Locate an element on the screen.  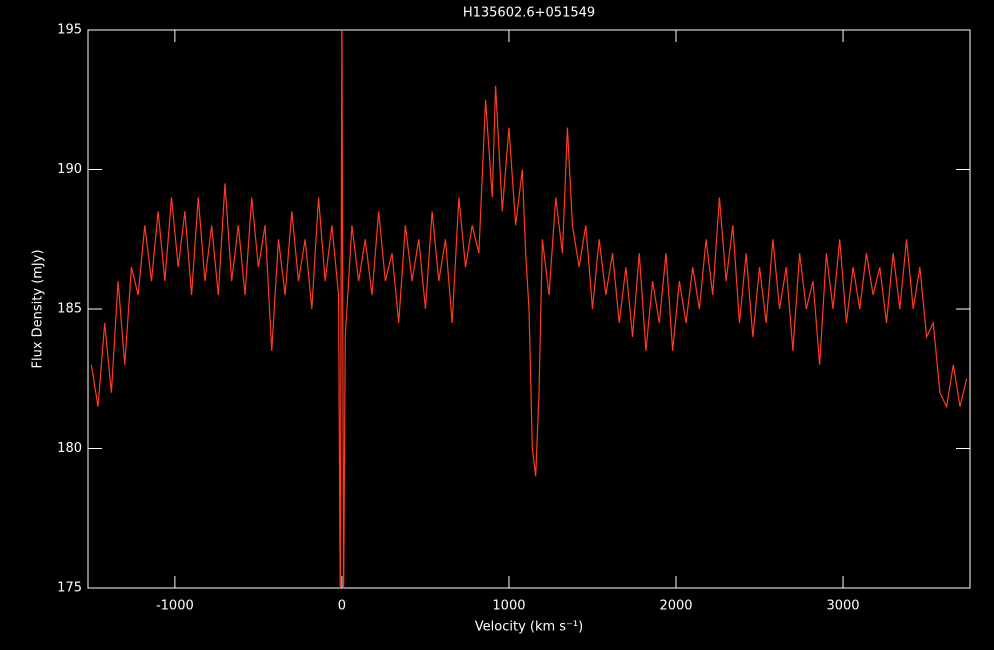
x-tick-label: 2000 is located at coordinates (675, 606).